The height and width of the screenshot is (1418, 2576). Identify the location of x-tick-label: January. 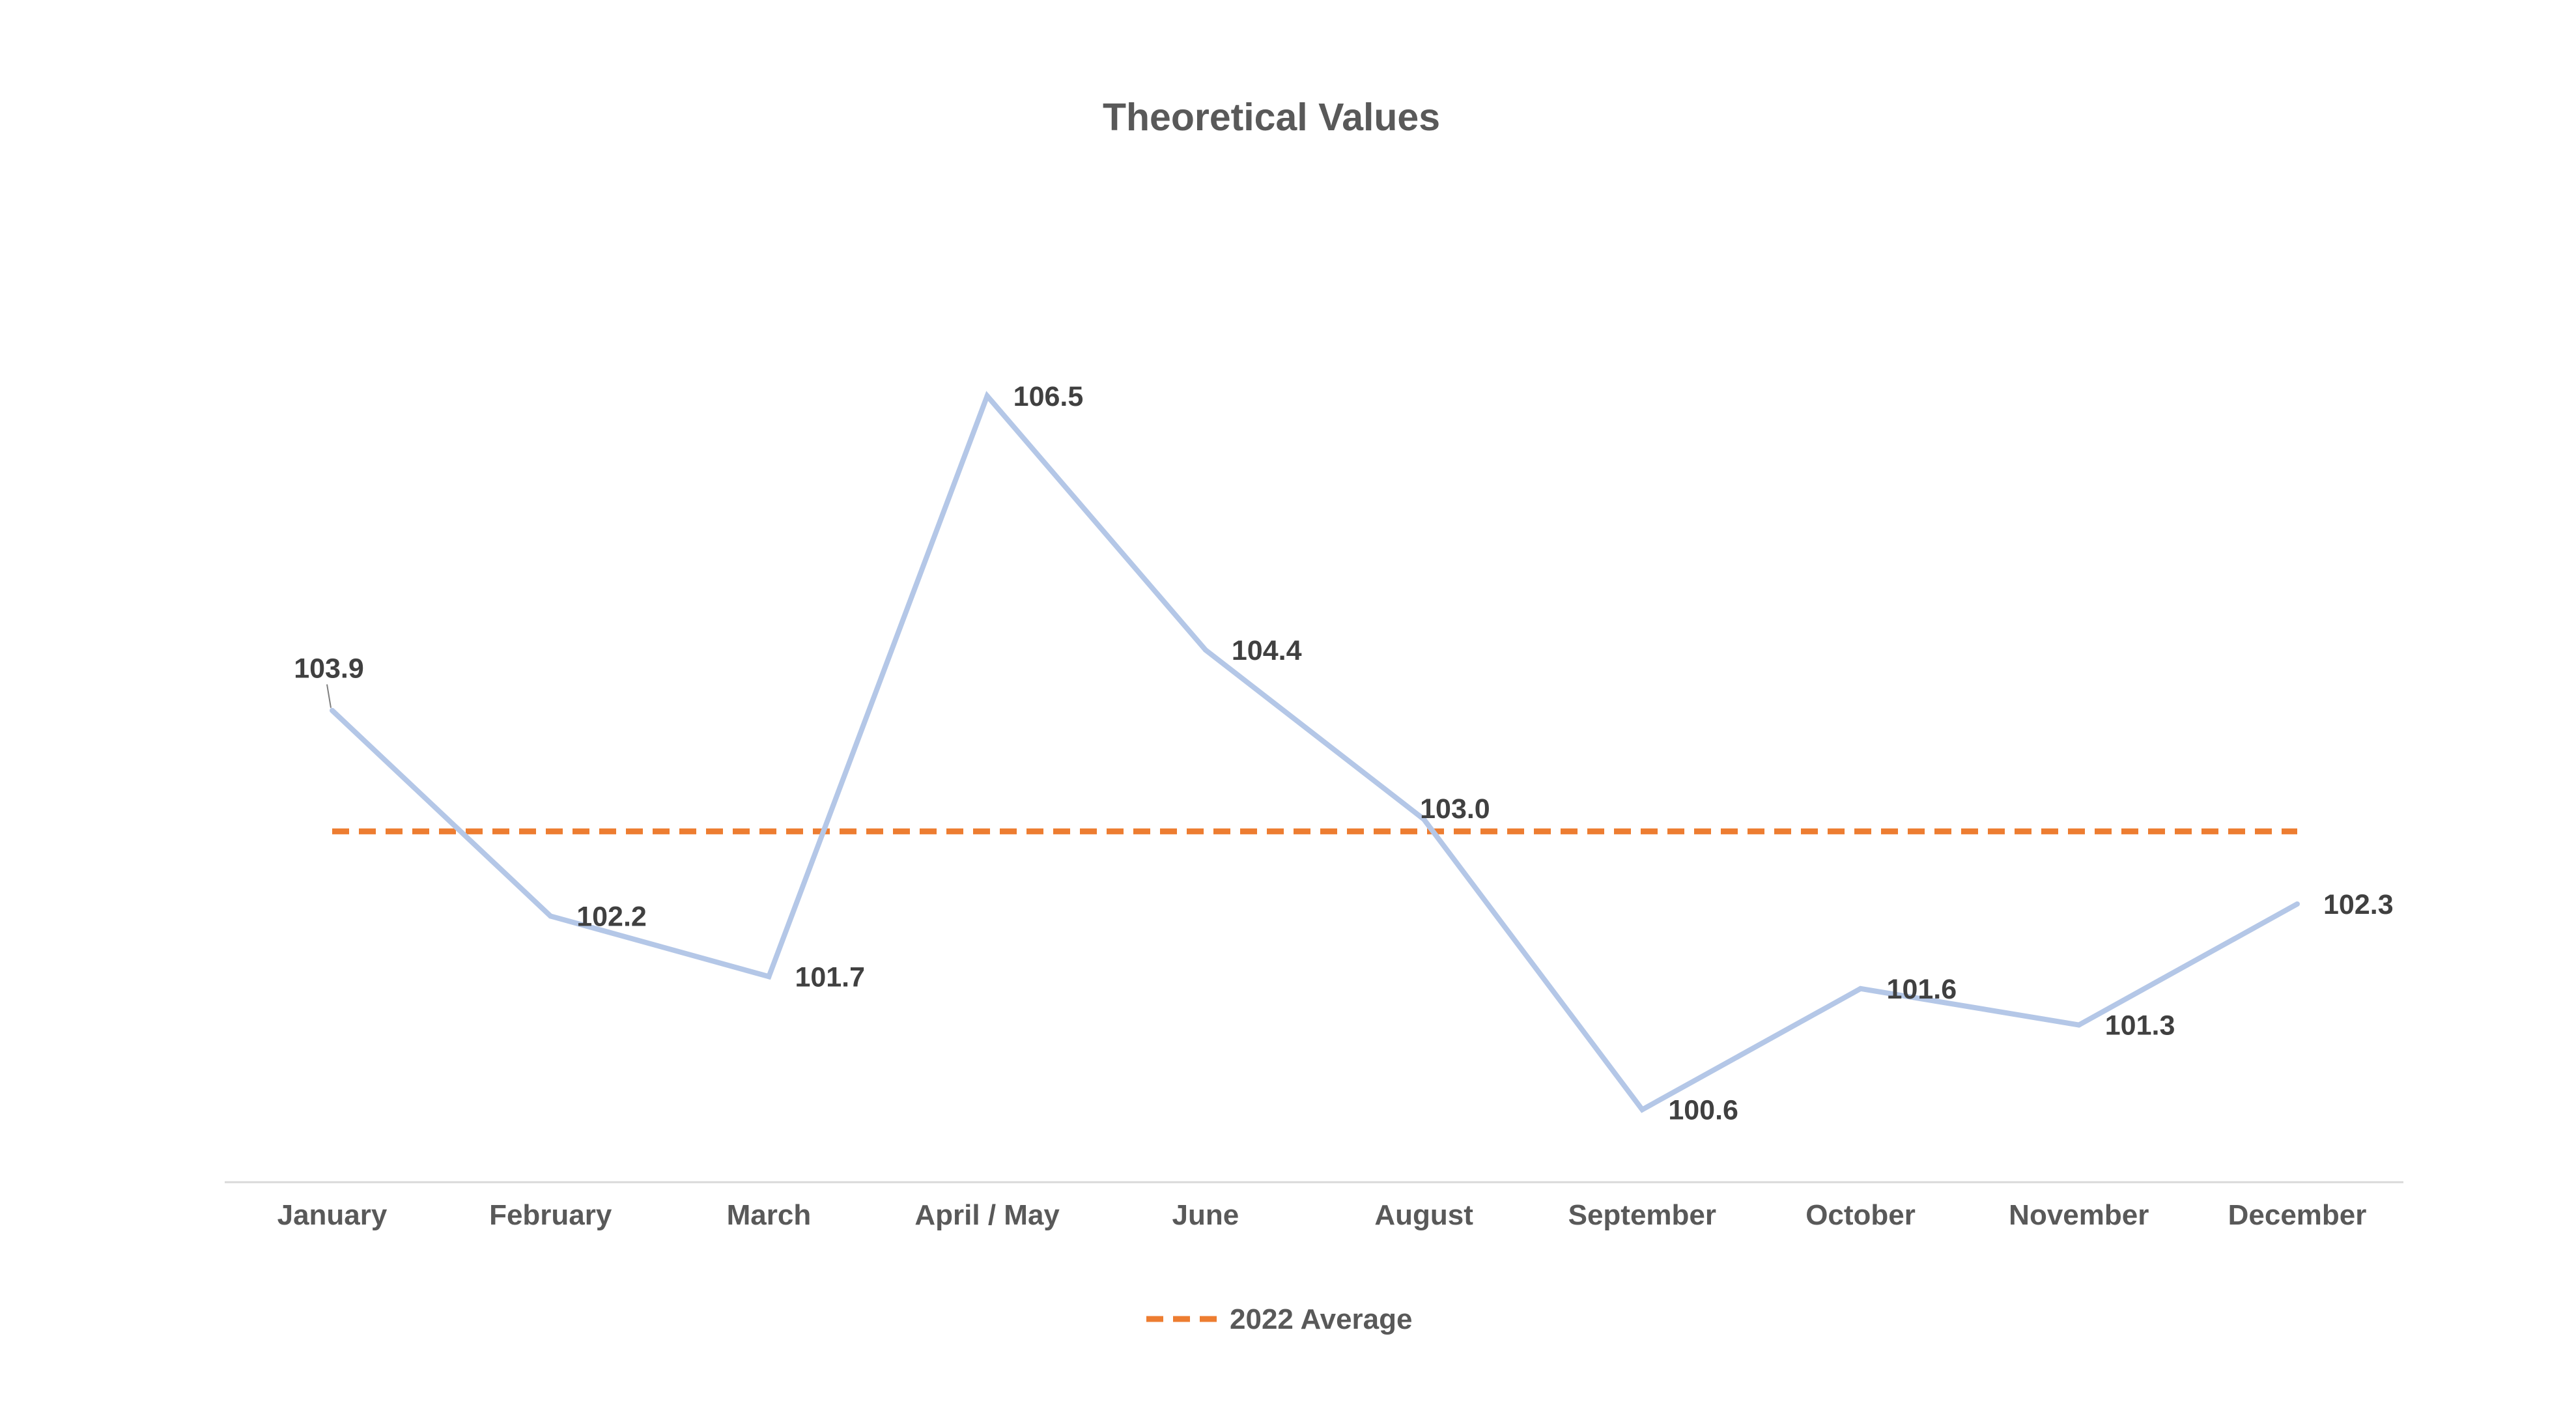
(332, 1215).